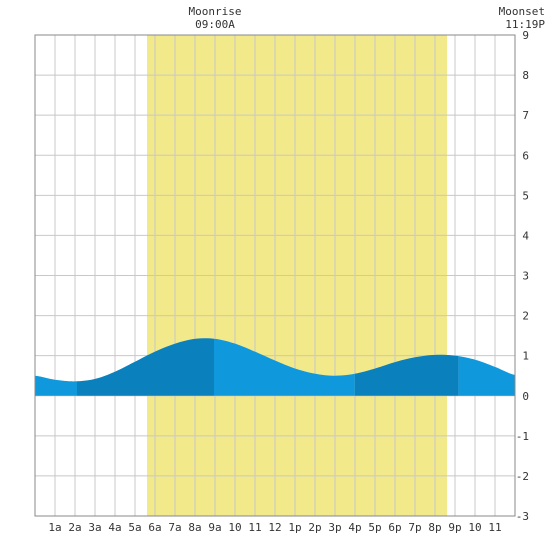  I want to click on x-tick-label: 1p, so click(294, 527).